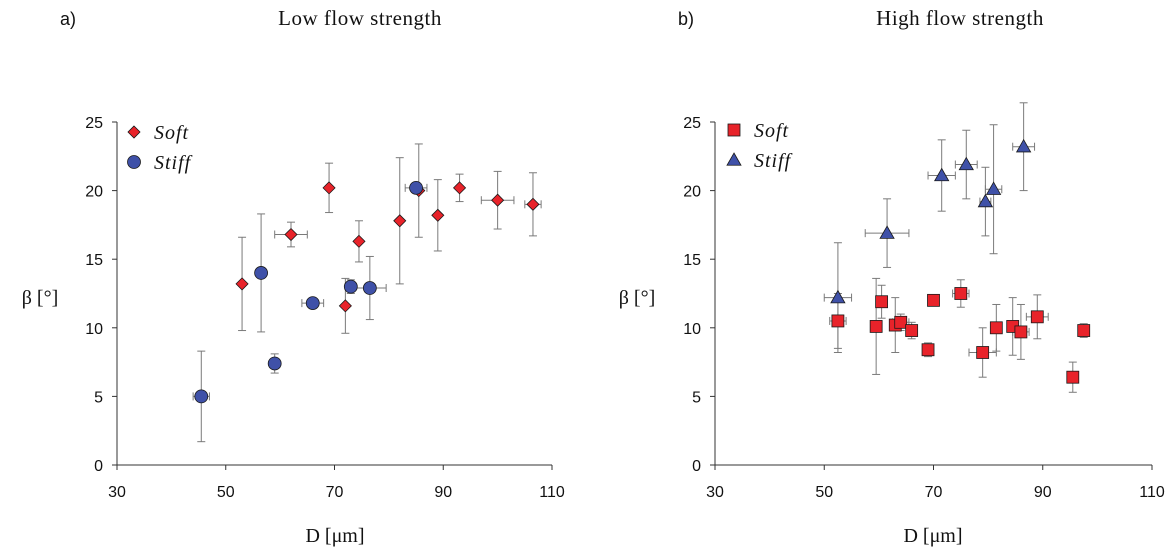  Describe the element at coordinates (637, 298) in the screenshot. I see `y-axis-title-b: β [°]` at that location.